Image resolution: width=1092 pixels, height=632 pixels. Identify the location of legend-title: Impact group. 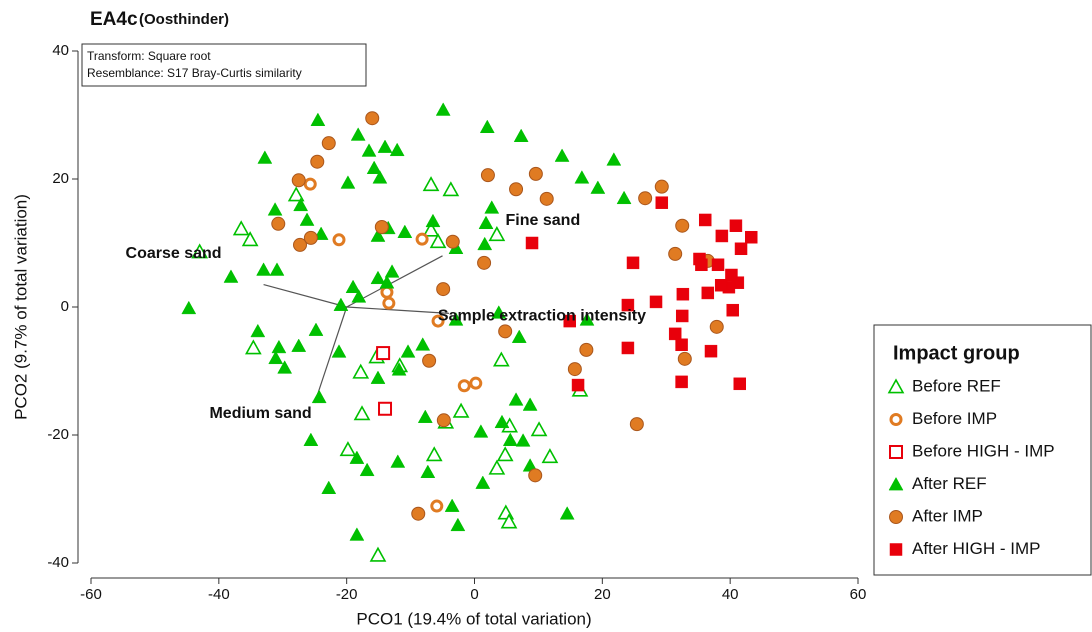
(956, 353).